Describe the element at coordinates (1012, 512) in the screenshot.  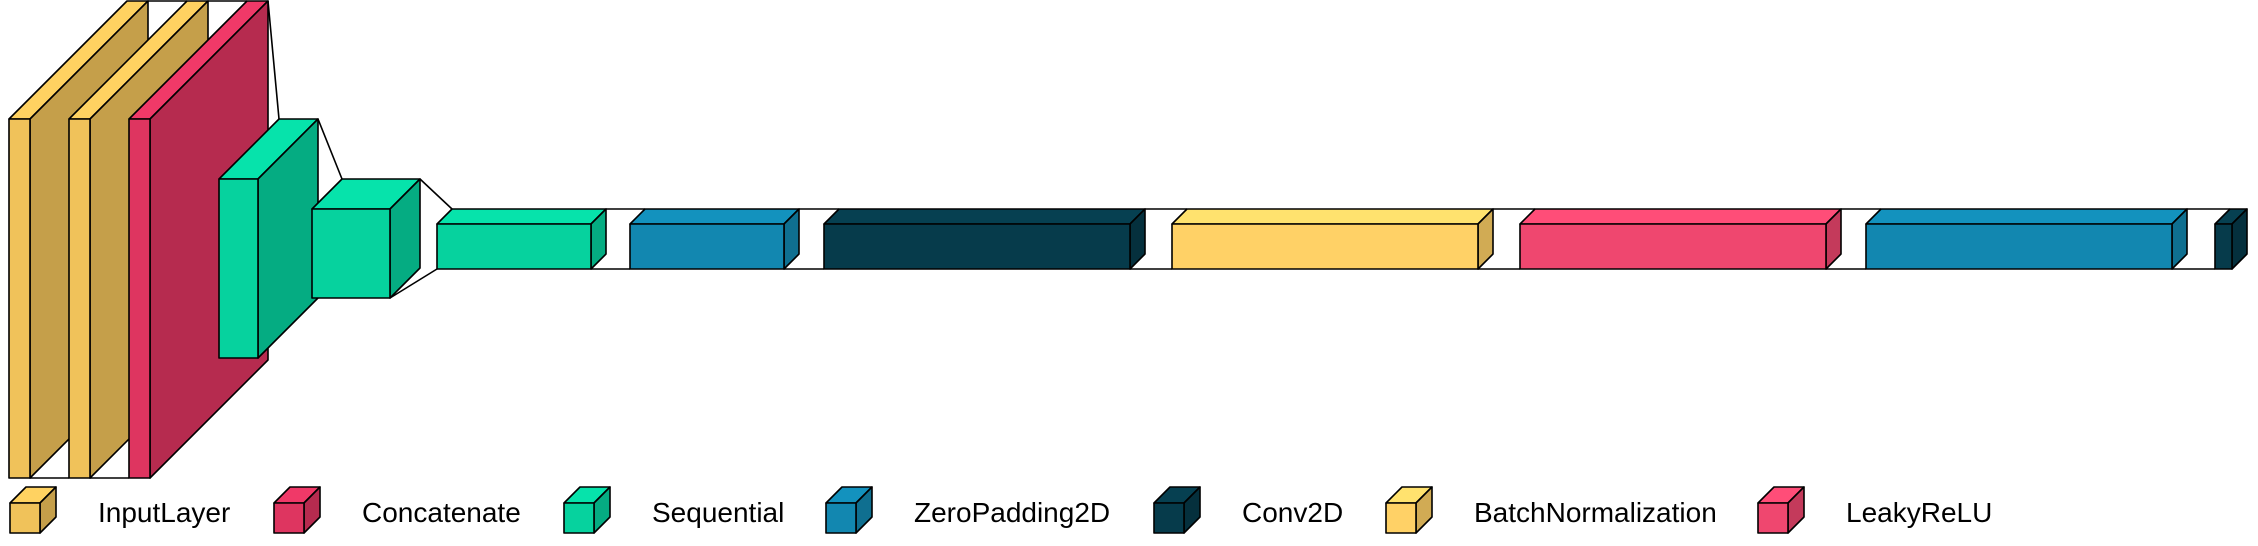
I see `legend-label: ZeroPadding2D` at that location.